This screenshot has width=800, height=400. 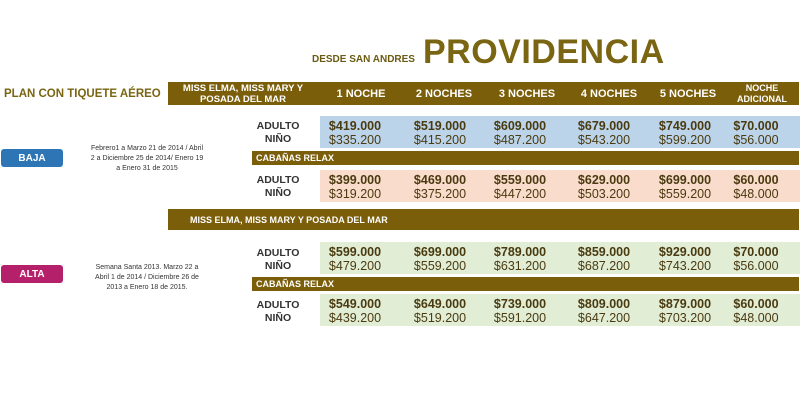 What do you see at coordinates (520, 252) in the screenshot?
I see `price-adulto: $789.000` at bounding box center [520, 252].